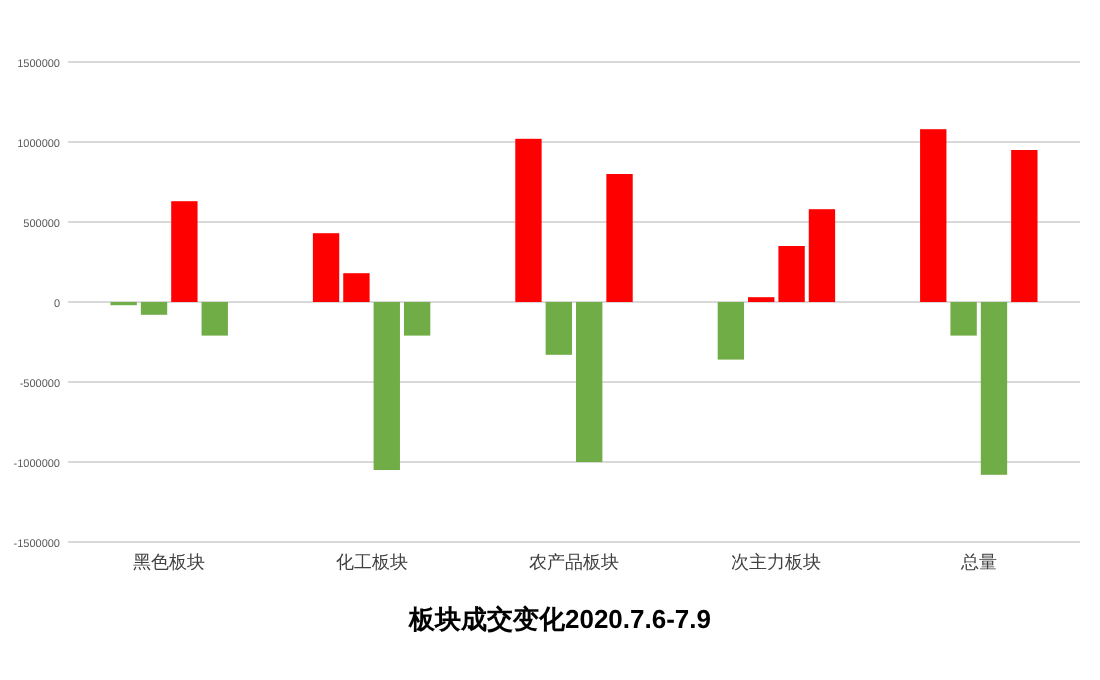  Describe the element at coordinates (977, 562) in the screenshot. I see `x-tick-label: 总量` at that location.